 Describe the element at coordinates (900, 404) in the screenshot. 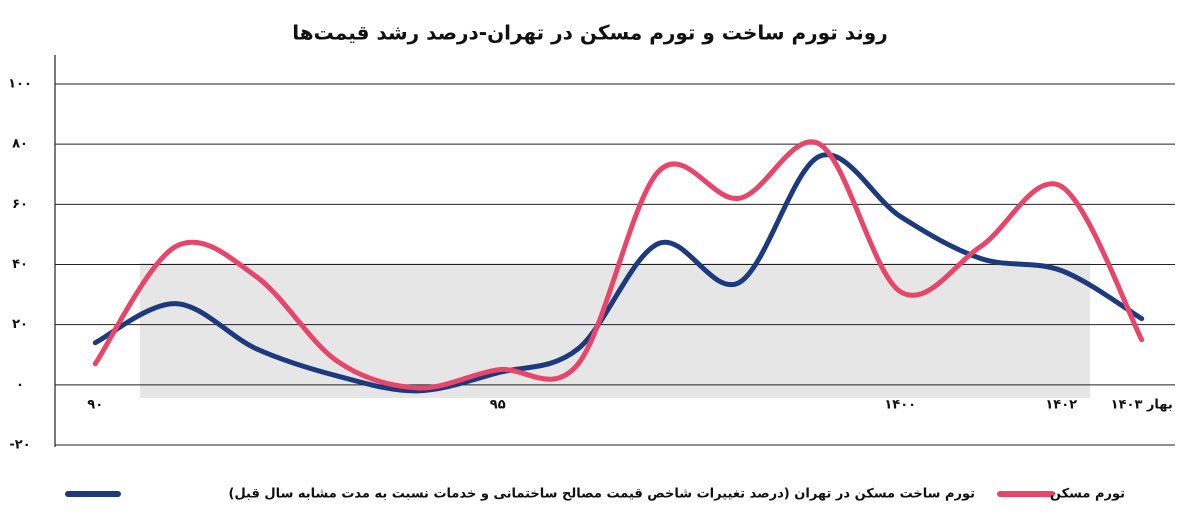

I see `x-tick-label: ۱۴۰۰` at that location.